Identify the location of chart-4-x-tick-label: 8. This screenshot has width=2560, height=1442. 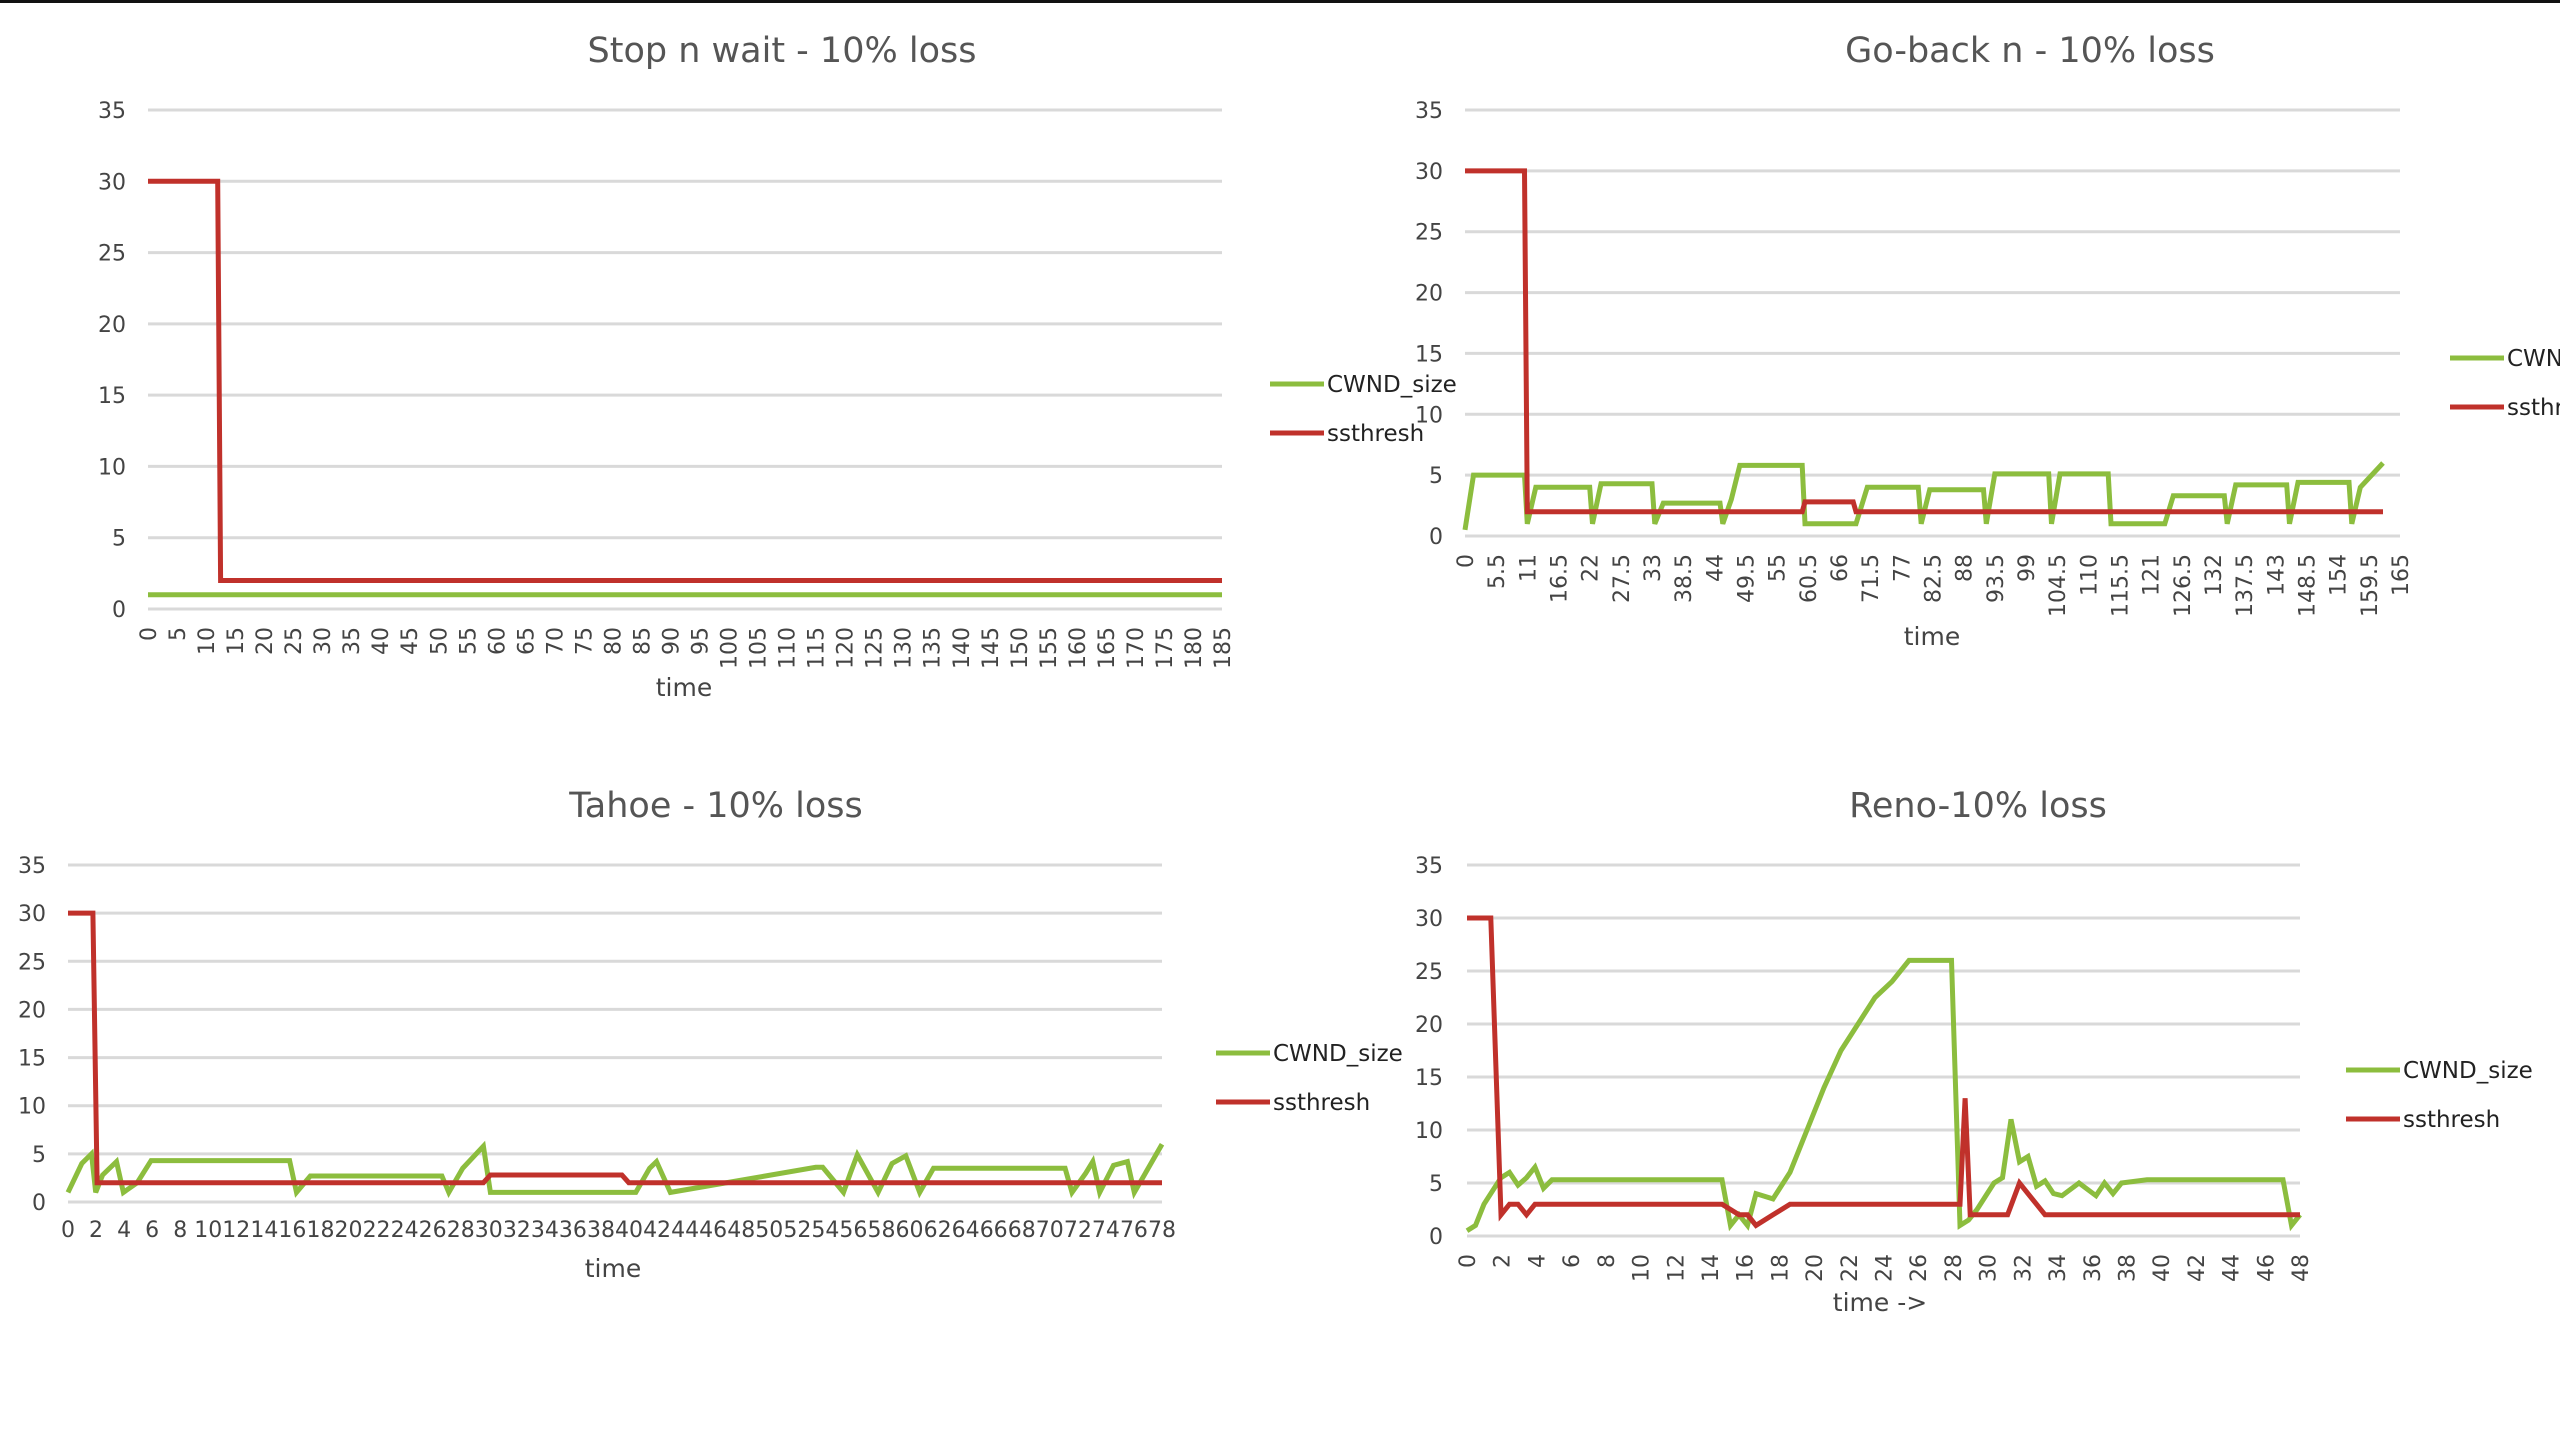
(1607, 1261).